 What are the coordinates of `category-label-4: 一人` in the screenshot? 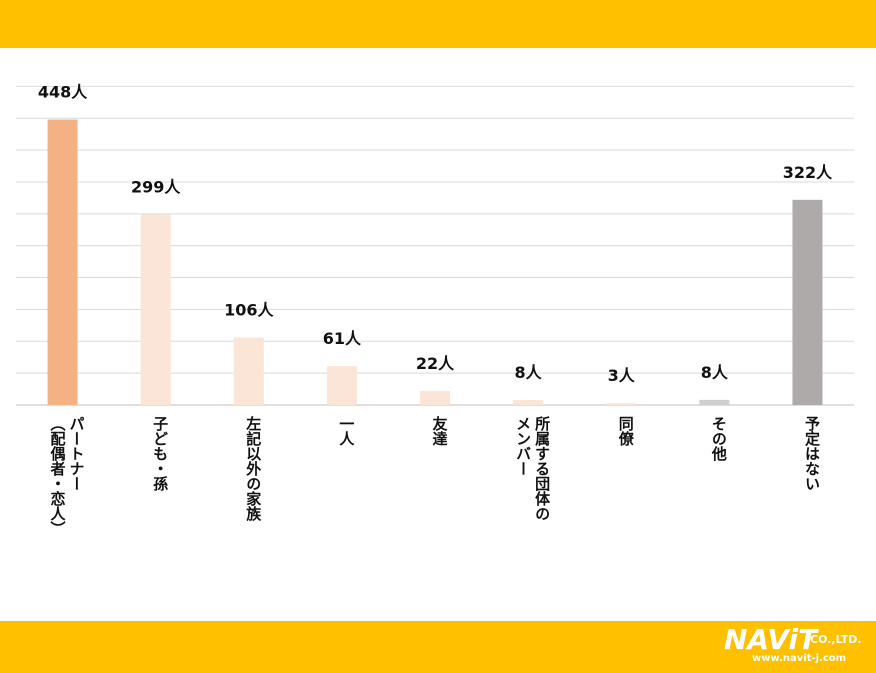 It's located at (345, 431).